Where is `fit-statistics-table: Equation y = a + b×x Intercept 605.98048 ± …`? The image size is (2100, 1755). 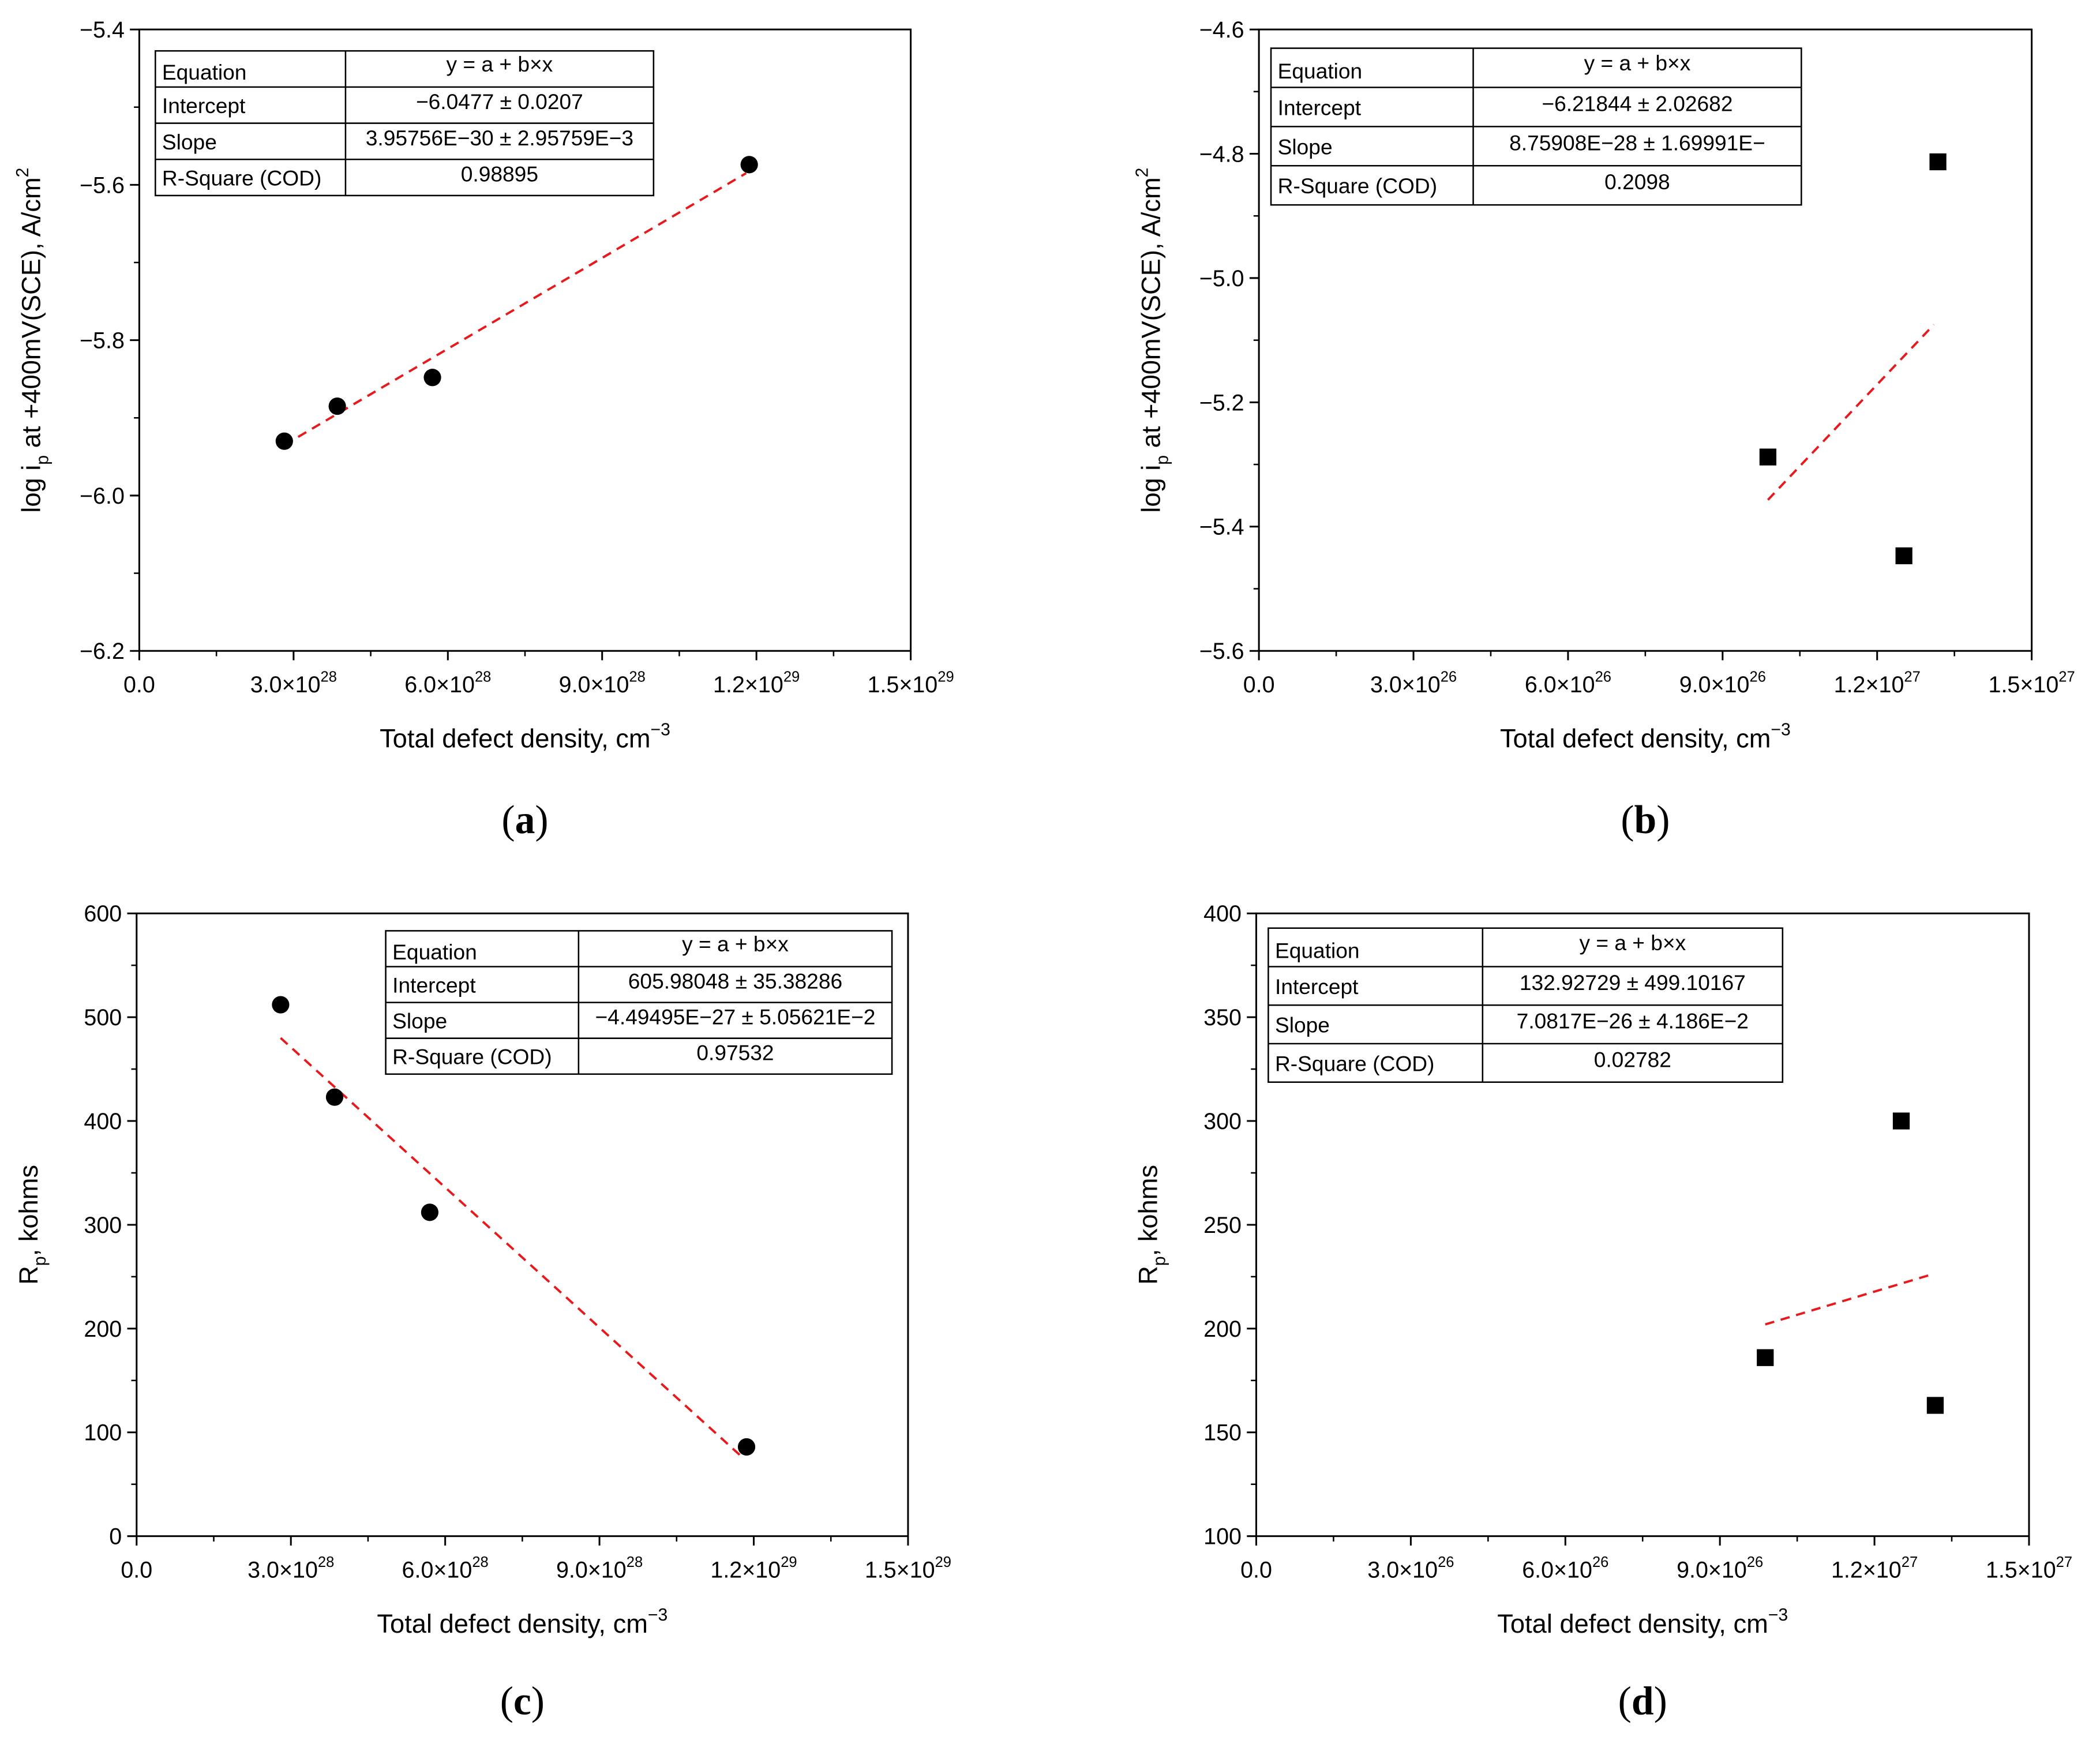 fit-statistics-table: Equation y = a + b×x Intercept 605.98048 ± … is located at coordinates (639, 1002).